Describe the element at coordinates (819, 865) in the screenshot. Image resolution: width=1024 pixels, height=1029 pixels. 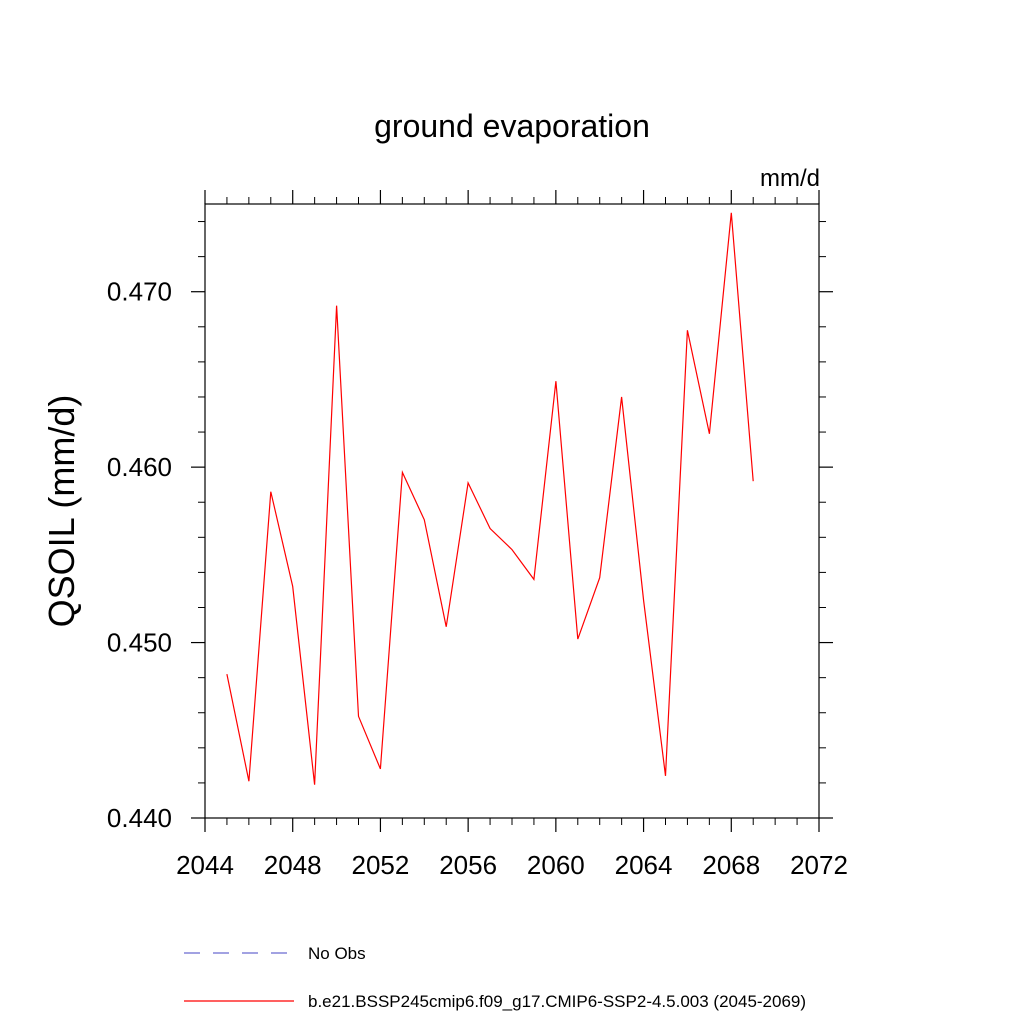
I see `x-tick-label: 2072` at that location.